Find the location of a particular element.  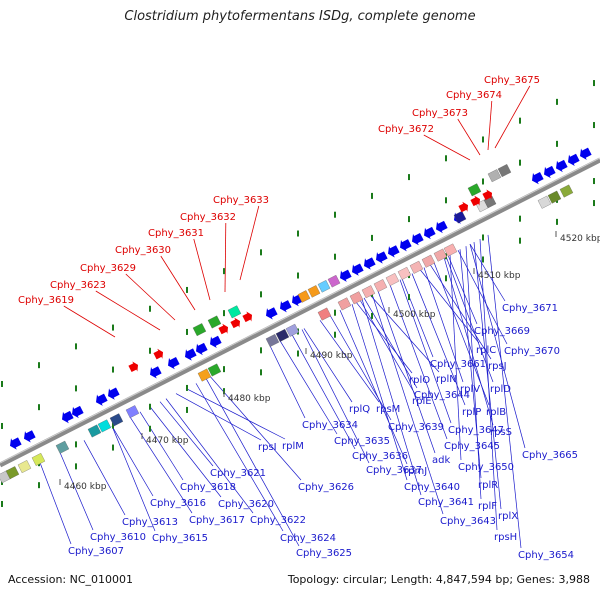

gene-label: Cphy_3615 is located at coordinates (180, 538).